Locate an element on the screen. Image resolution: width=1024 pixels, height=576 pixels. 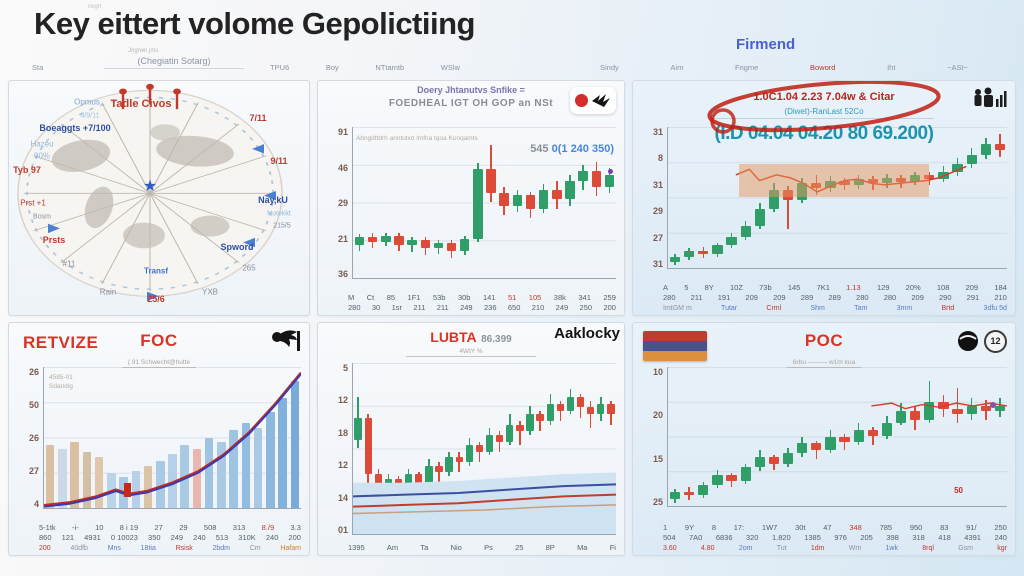
nav-item: Fngme is located at coordinates (747, 67).